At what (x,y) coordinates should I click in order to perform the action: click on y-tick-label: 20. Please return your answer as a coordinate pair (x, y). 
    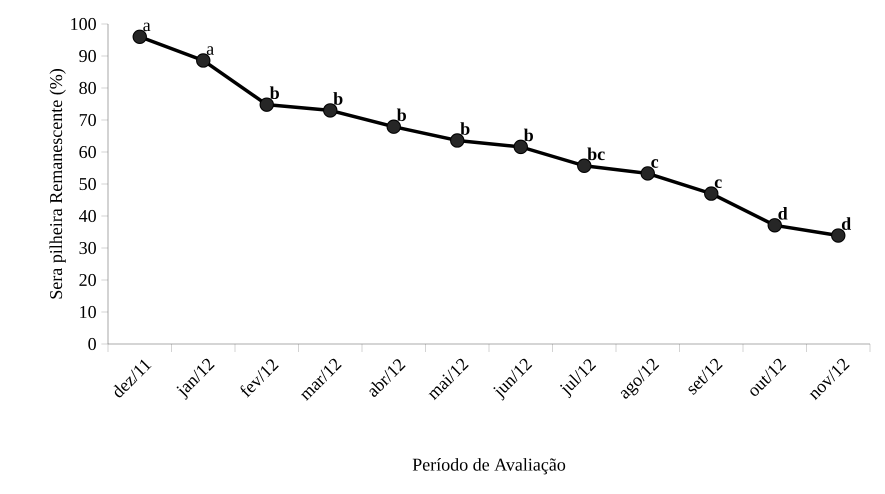
    Looking at the image, I should click on (87, 280).